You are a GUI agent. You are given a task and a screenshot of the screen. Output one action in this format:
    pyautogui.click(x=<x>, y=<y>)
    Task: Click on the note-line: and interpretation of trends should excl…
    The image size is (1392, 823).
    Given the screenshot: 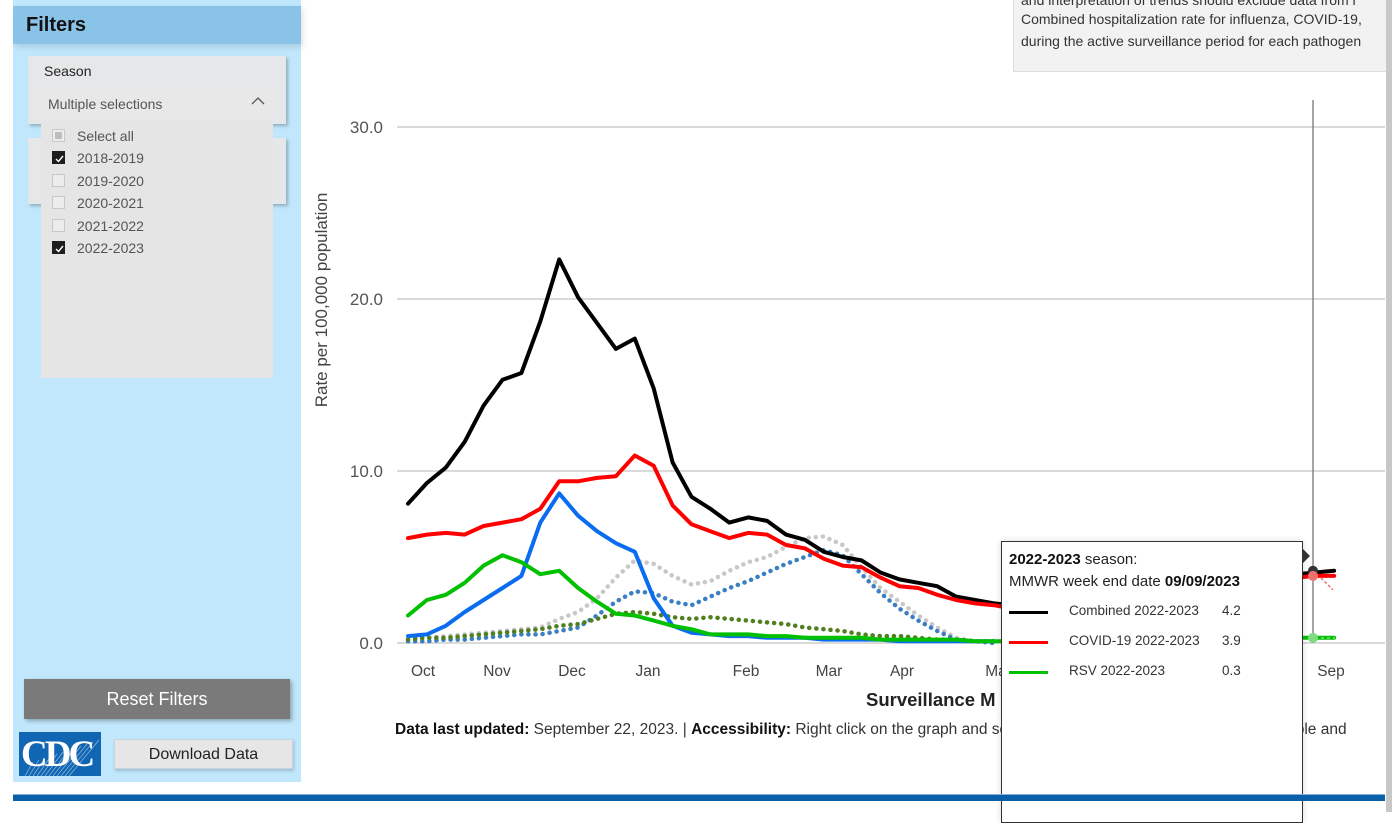 What is the action you would take?
    pyautogui.click(x=1189, y=4)
    